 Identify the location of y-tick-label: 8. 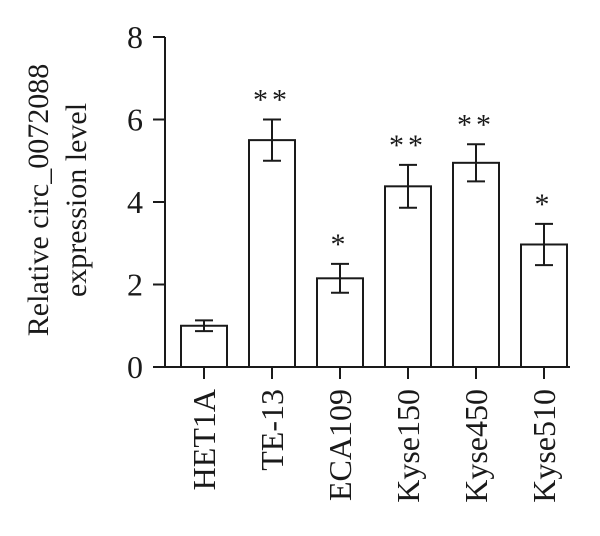
(135, 37).